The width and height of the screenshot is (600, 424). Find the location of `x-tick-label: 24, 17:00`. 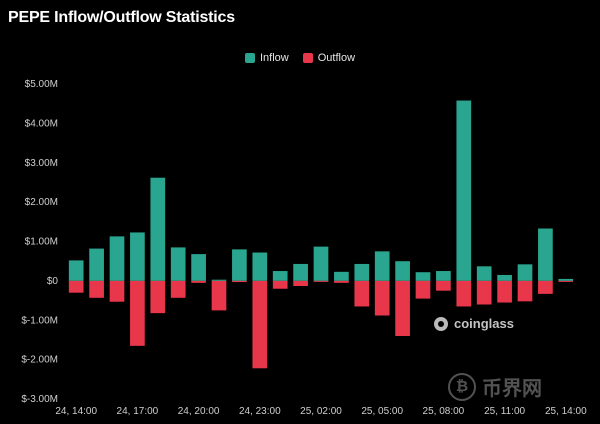

x-tick-label: 24, 17:00 is located at coordinates (138, 411).